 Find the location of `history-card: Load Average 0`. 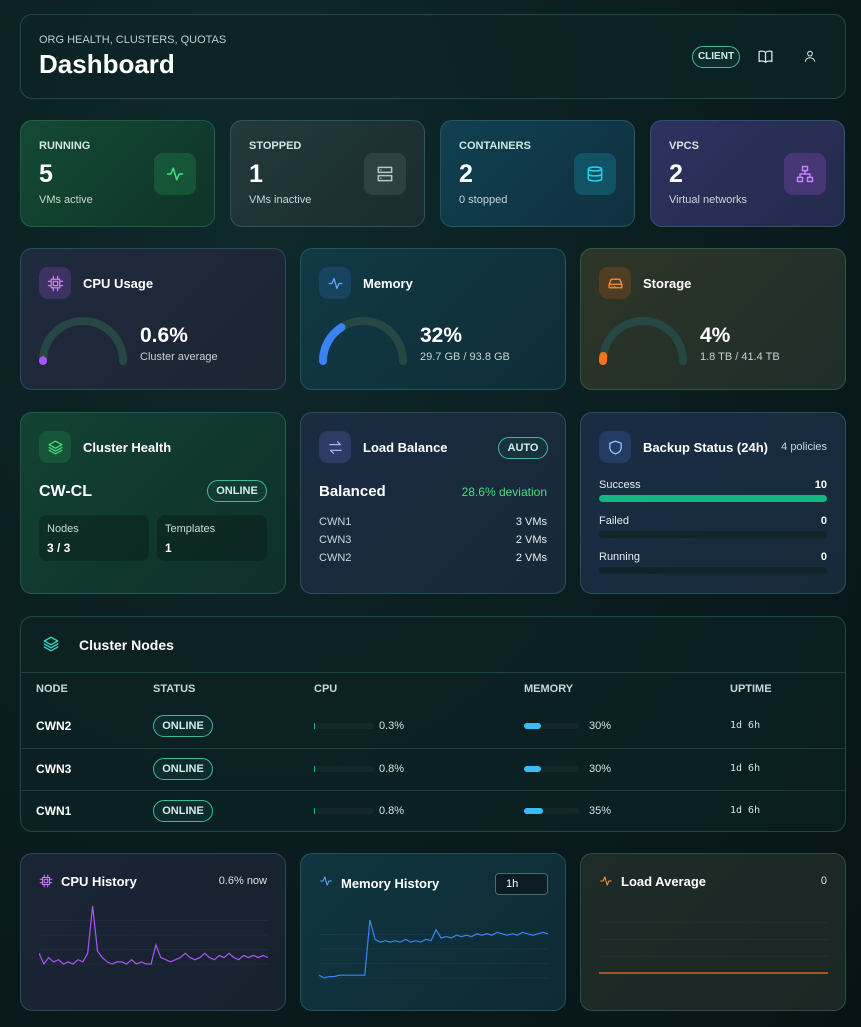

history-card: Load Average 0 is located at coordinates (713, 932).